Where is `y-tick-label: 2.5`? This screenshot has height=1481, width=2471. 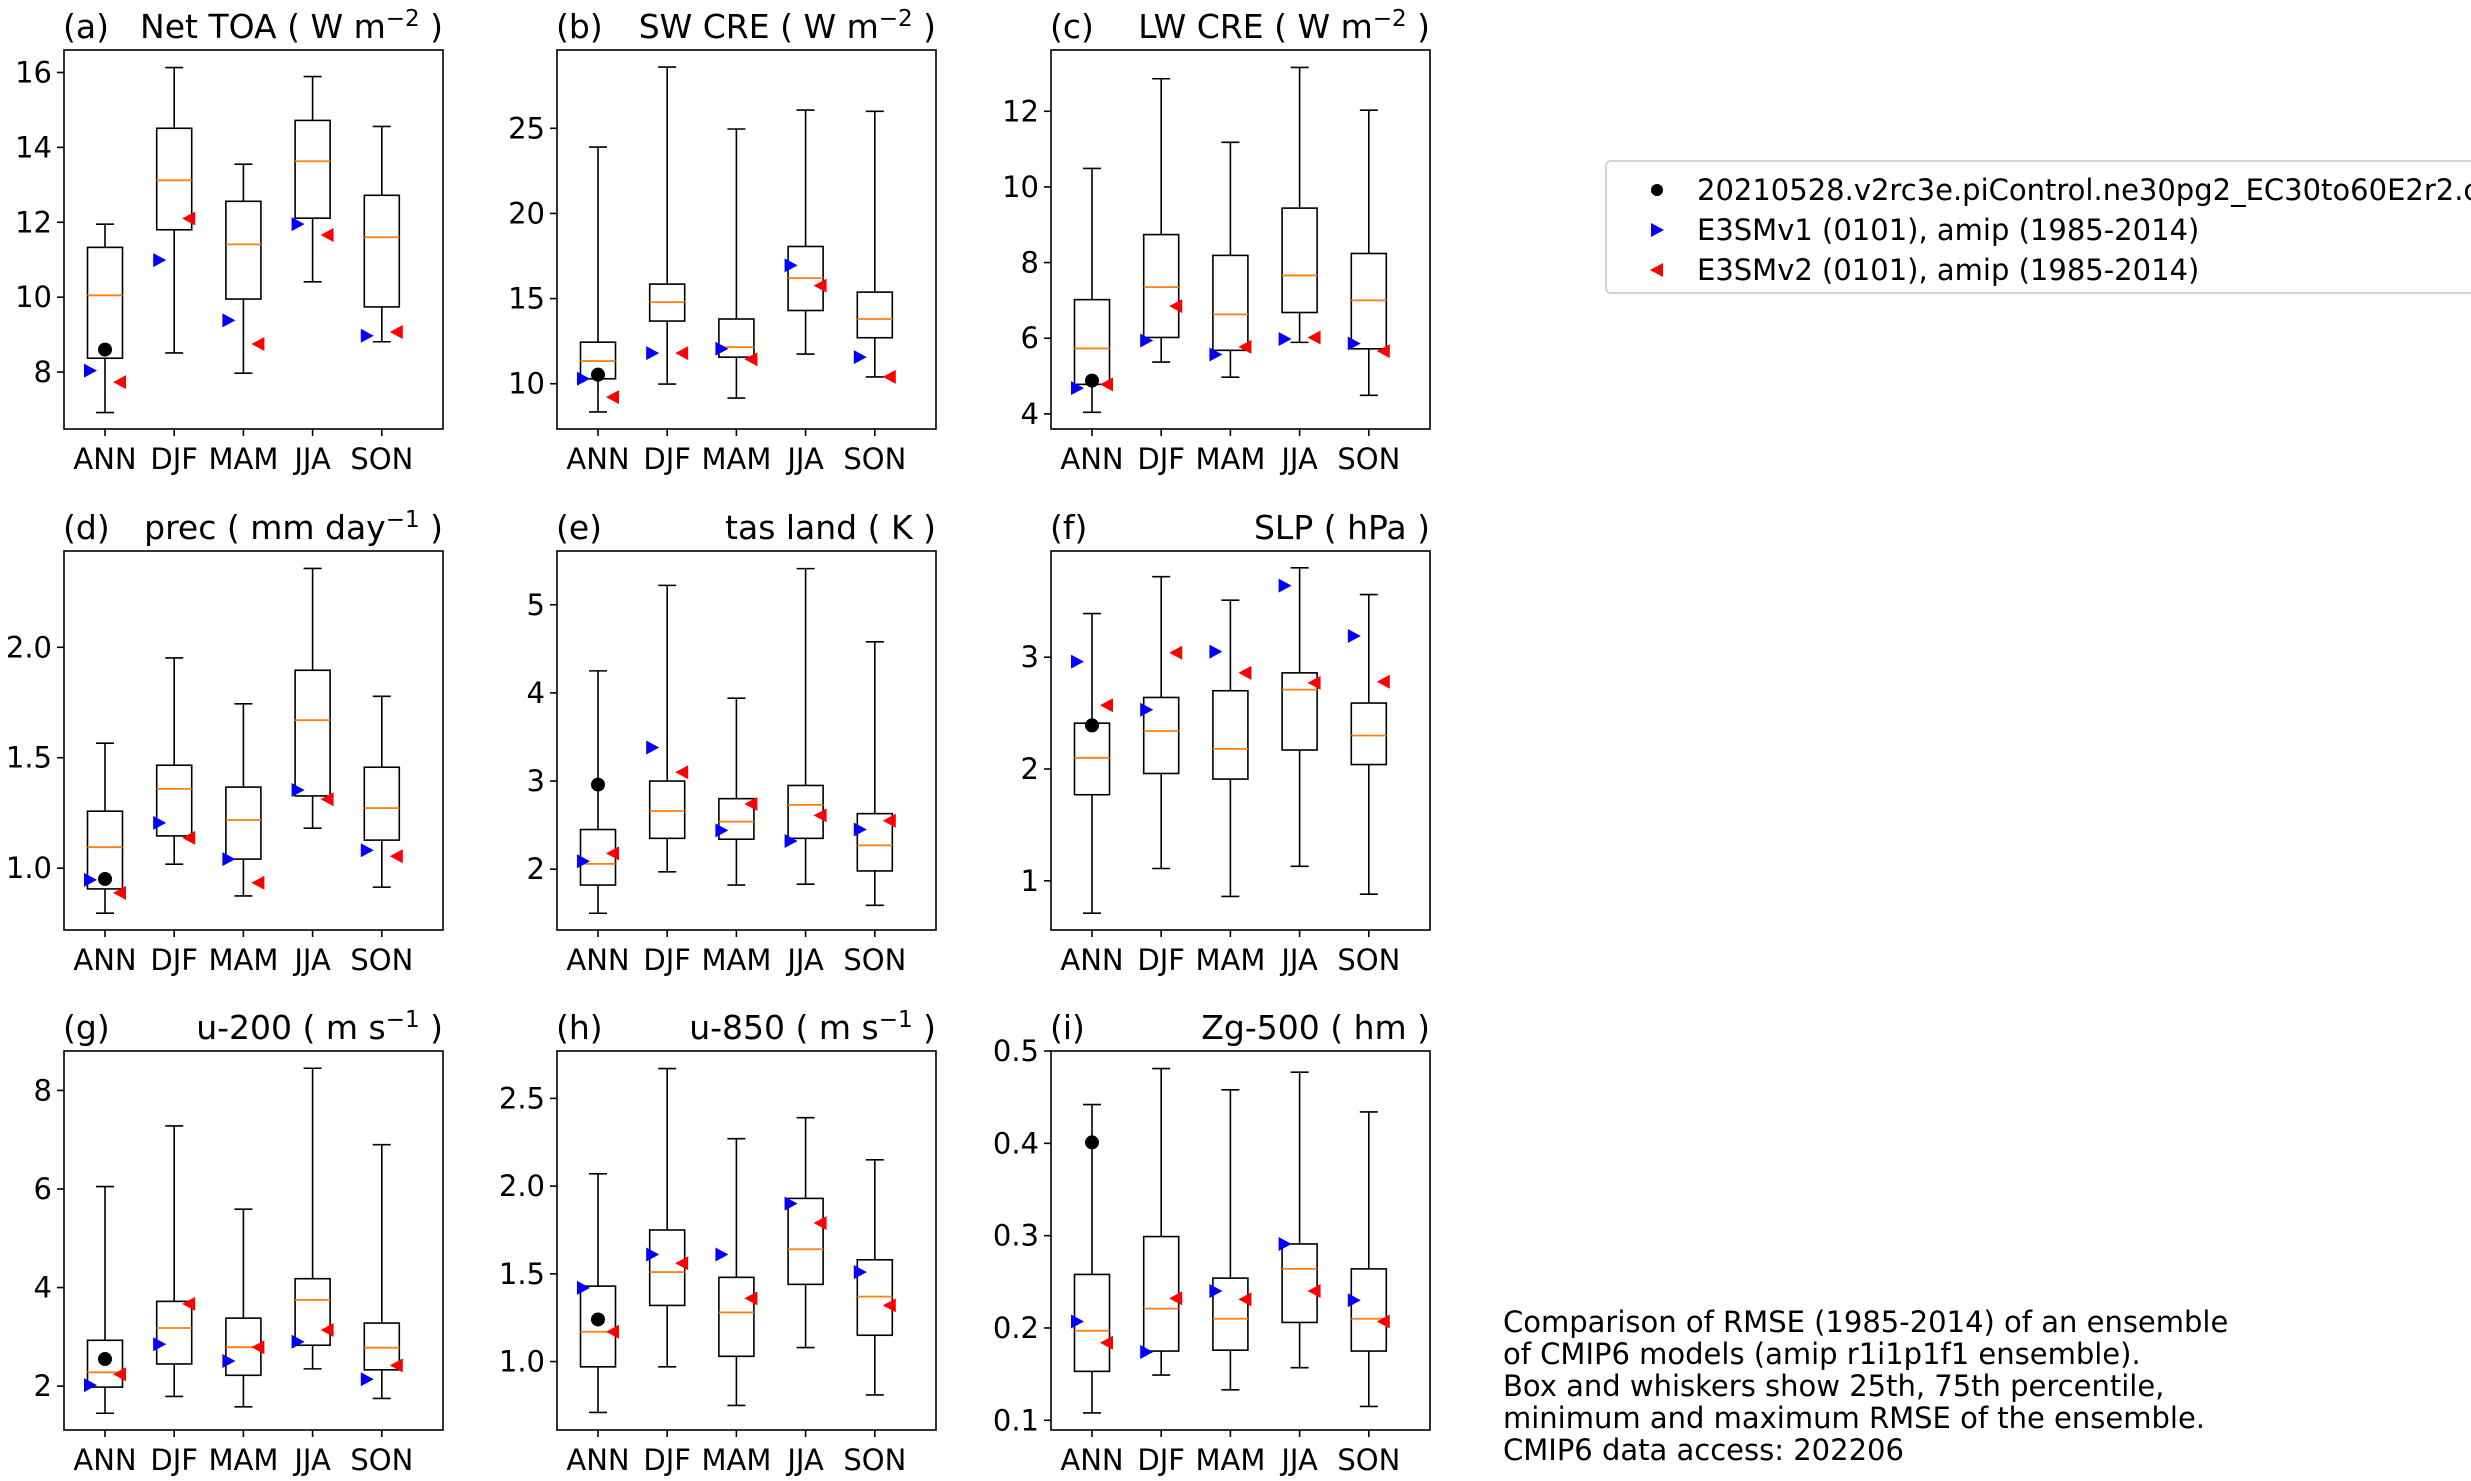
y-tick-label: 2.5 is located at coordinates (522, 1098).